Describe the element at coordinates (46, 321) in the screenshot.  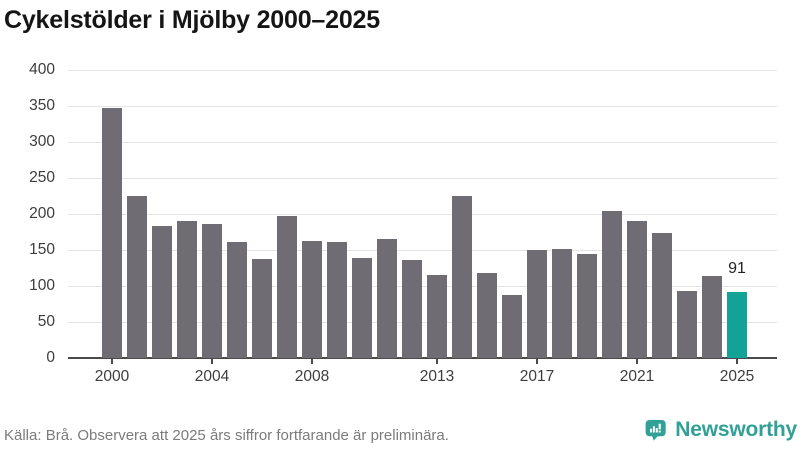
I see `y-axis-tick-label: 50` at that location.